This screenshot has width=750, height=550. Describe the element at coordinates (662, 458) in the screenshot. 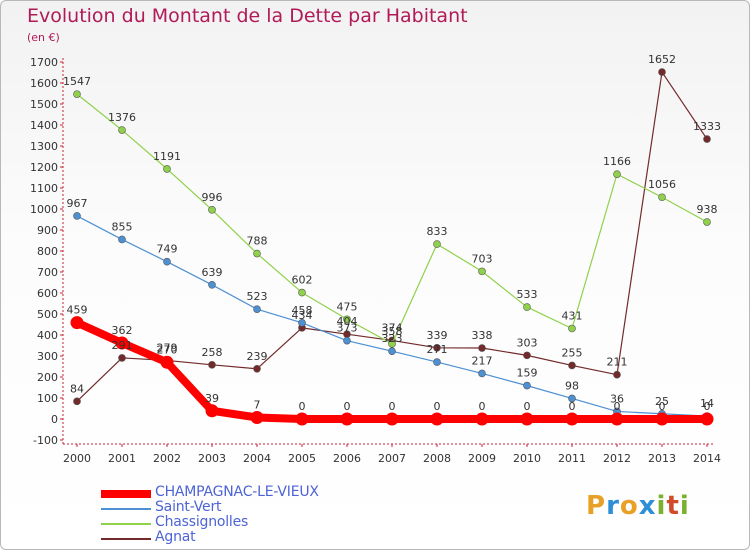

I see `x-tick-label: 2013` at that location.